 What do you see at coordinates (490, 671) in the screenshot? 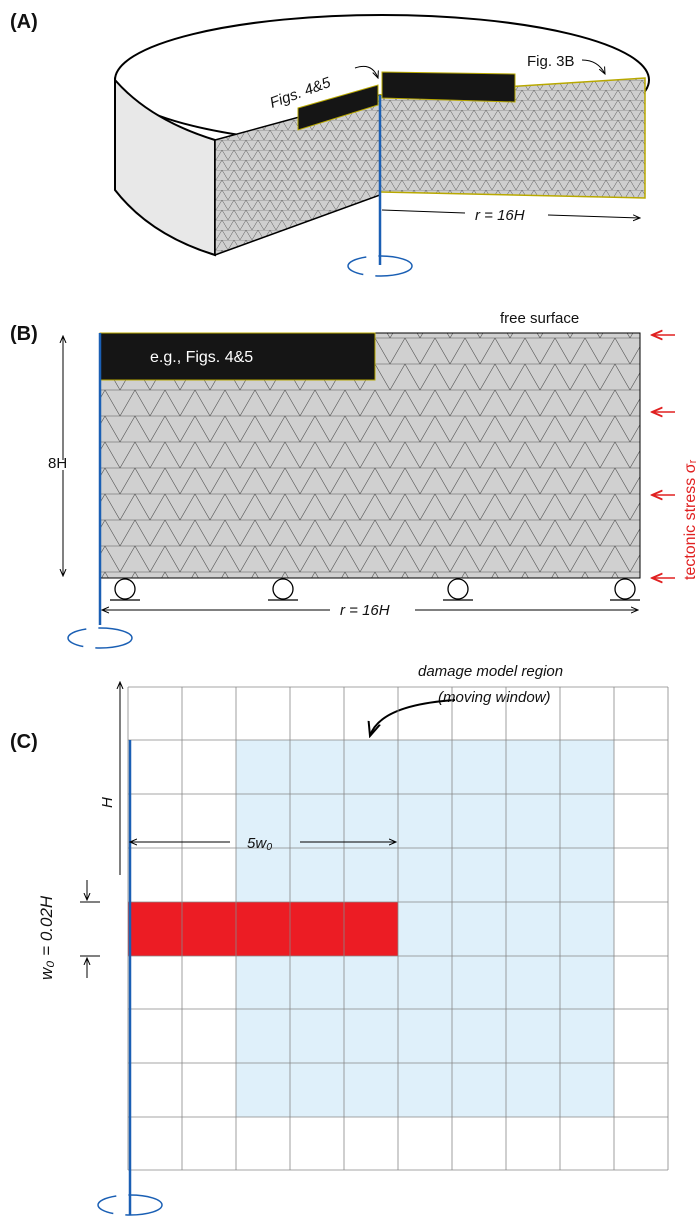
I see `region-title: damage model region` at bounding box center [490, 671].